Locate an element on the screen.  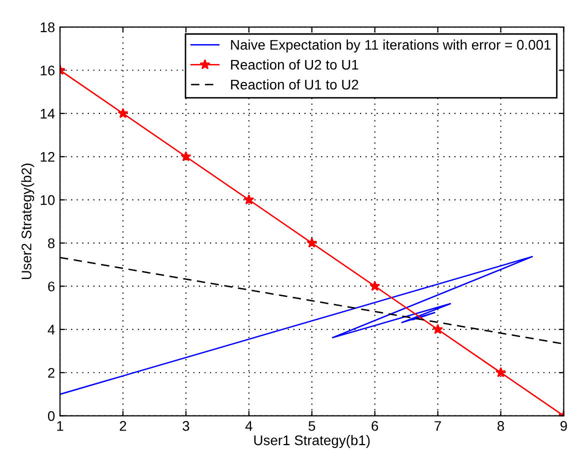
x-axis-title: User1 Strategy(b1) is located at coordinates (312, 441).